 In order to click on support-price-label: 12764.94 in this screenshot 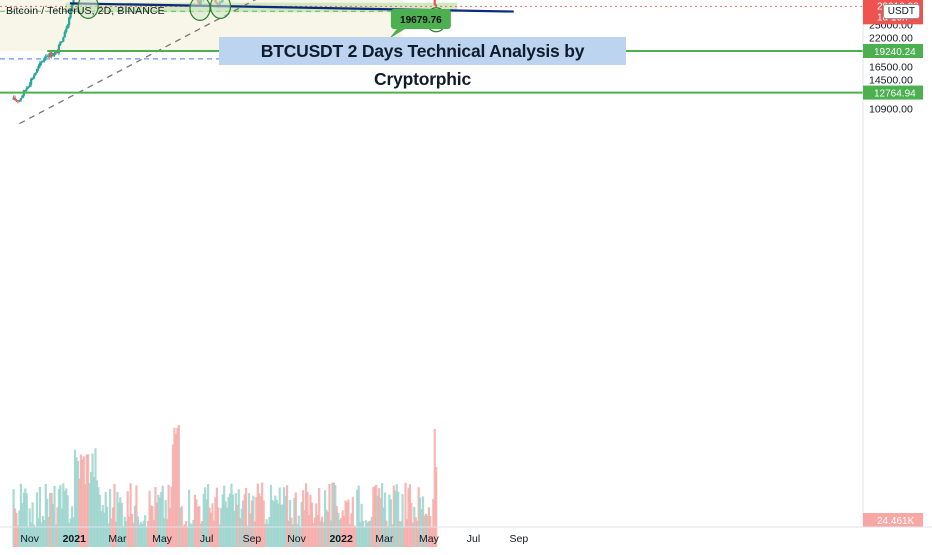, I will do `click(895, 94)`.